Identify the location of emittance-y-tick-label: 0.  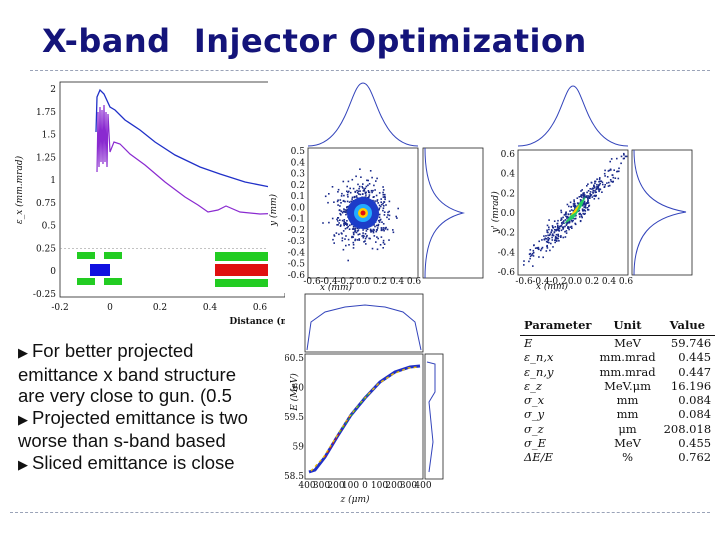
(53, 272).